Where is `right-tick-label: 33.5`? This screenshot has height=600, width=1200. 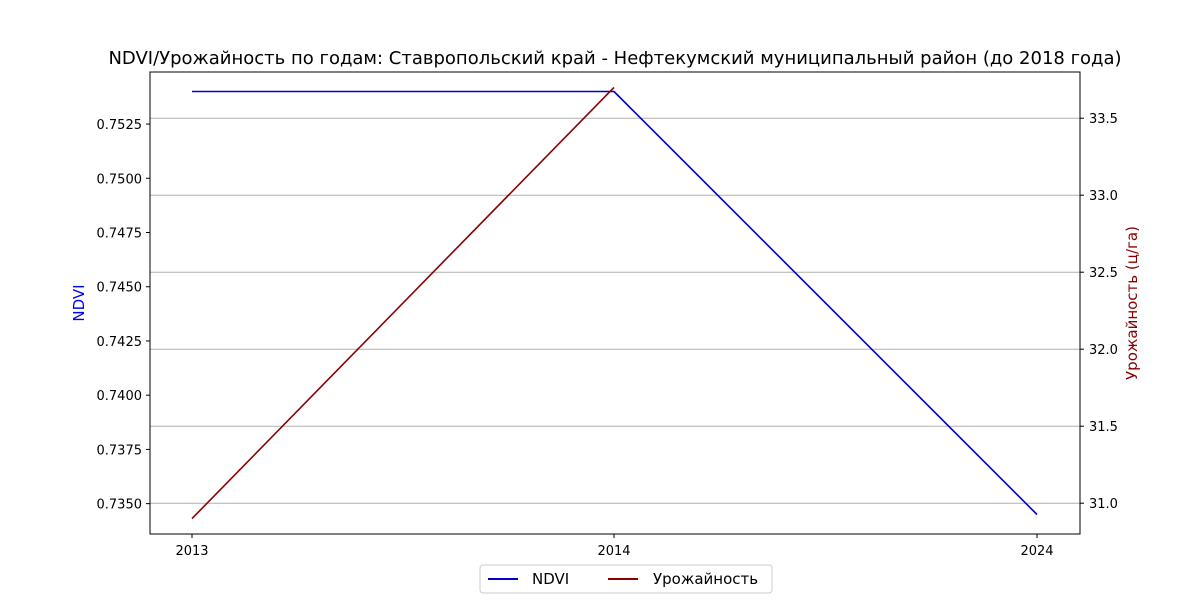
right-tick-label: 33.5 is located at coordinates (1103, 119).